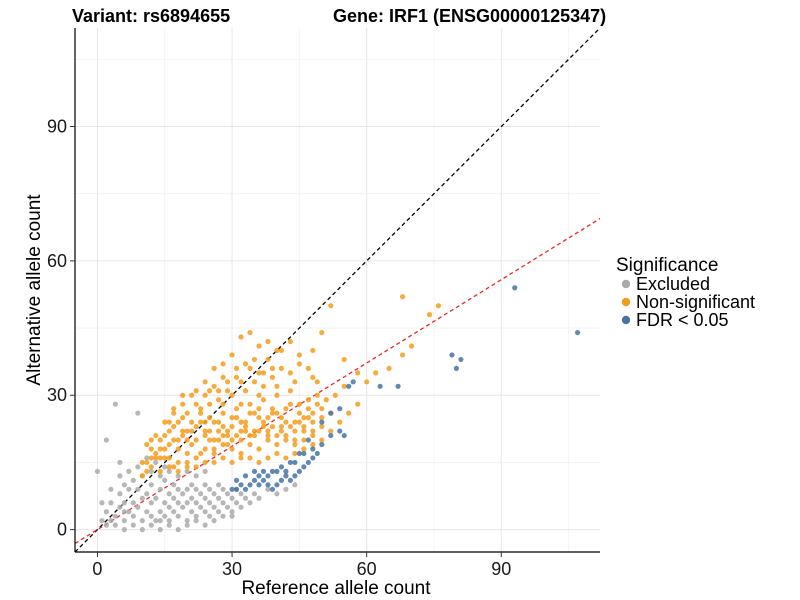 The height and width of the screenshot is (600, 800). I want to click on legend-key-non-significant, so click(626, 302).